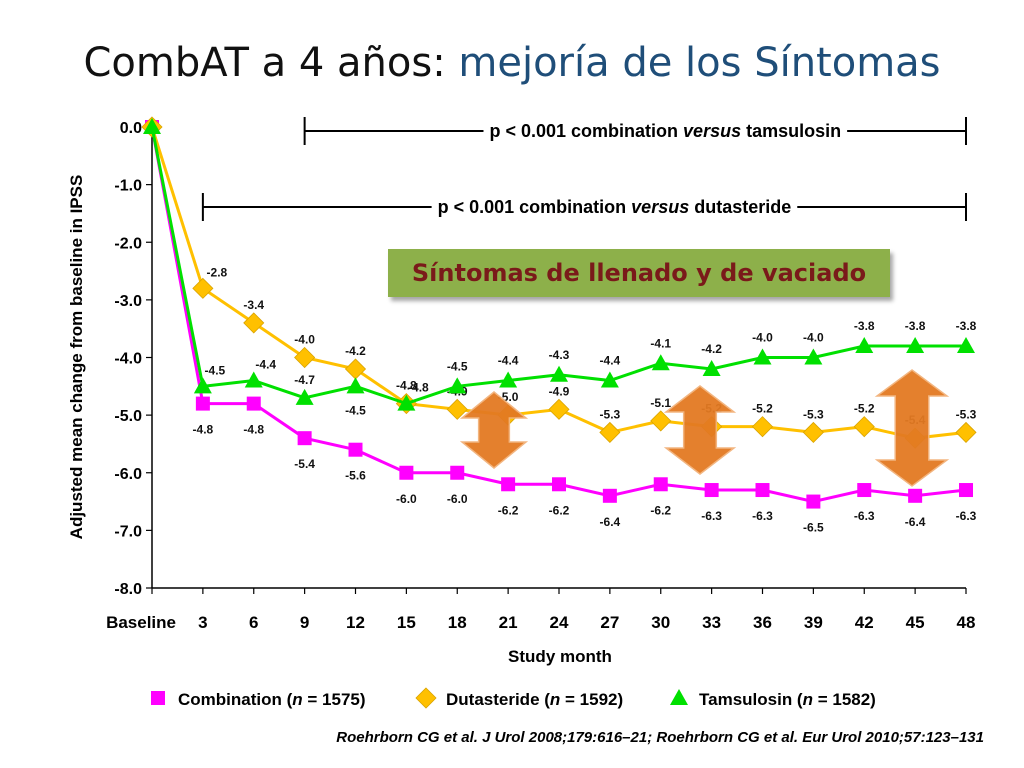 The image size is (1024, 768). What do you see at coordinates (609, 622) in the screenshot?
I see `x-tick-label: 27` at bounding box center [609, 622].